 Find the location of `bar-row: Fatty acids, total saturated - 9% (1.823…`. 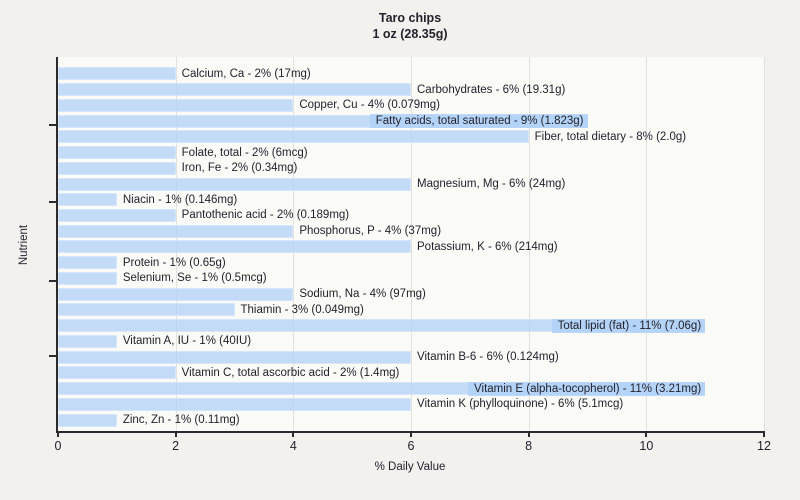

bar-row: Fatty acids, total saturated - 9% (1.823… is located at coordinates (411, 121).